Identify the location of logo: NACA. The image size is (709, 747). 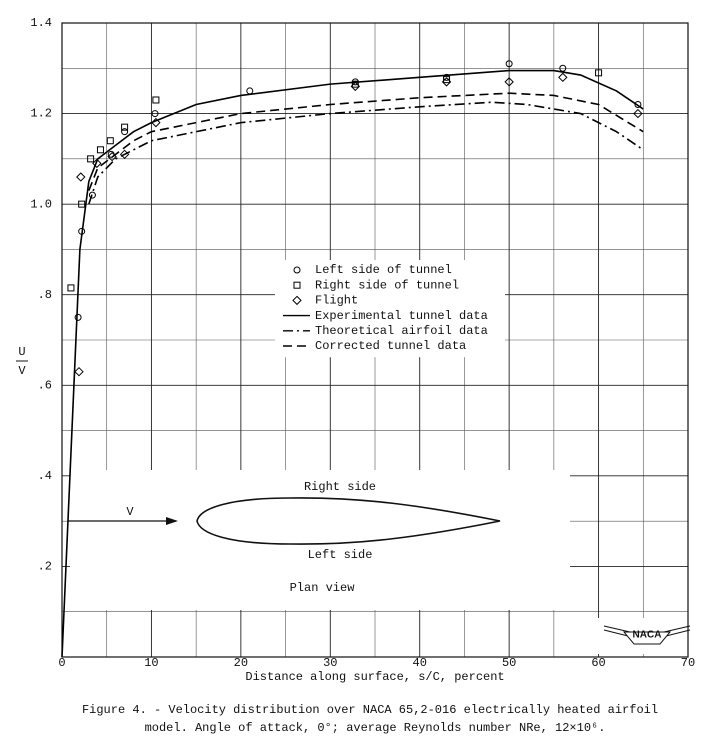
(647, 635).